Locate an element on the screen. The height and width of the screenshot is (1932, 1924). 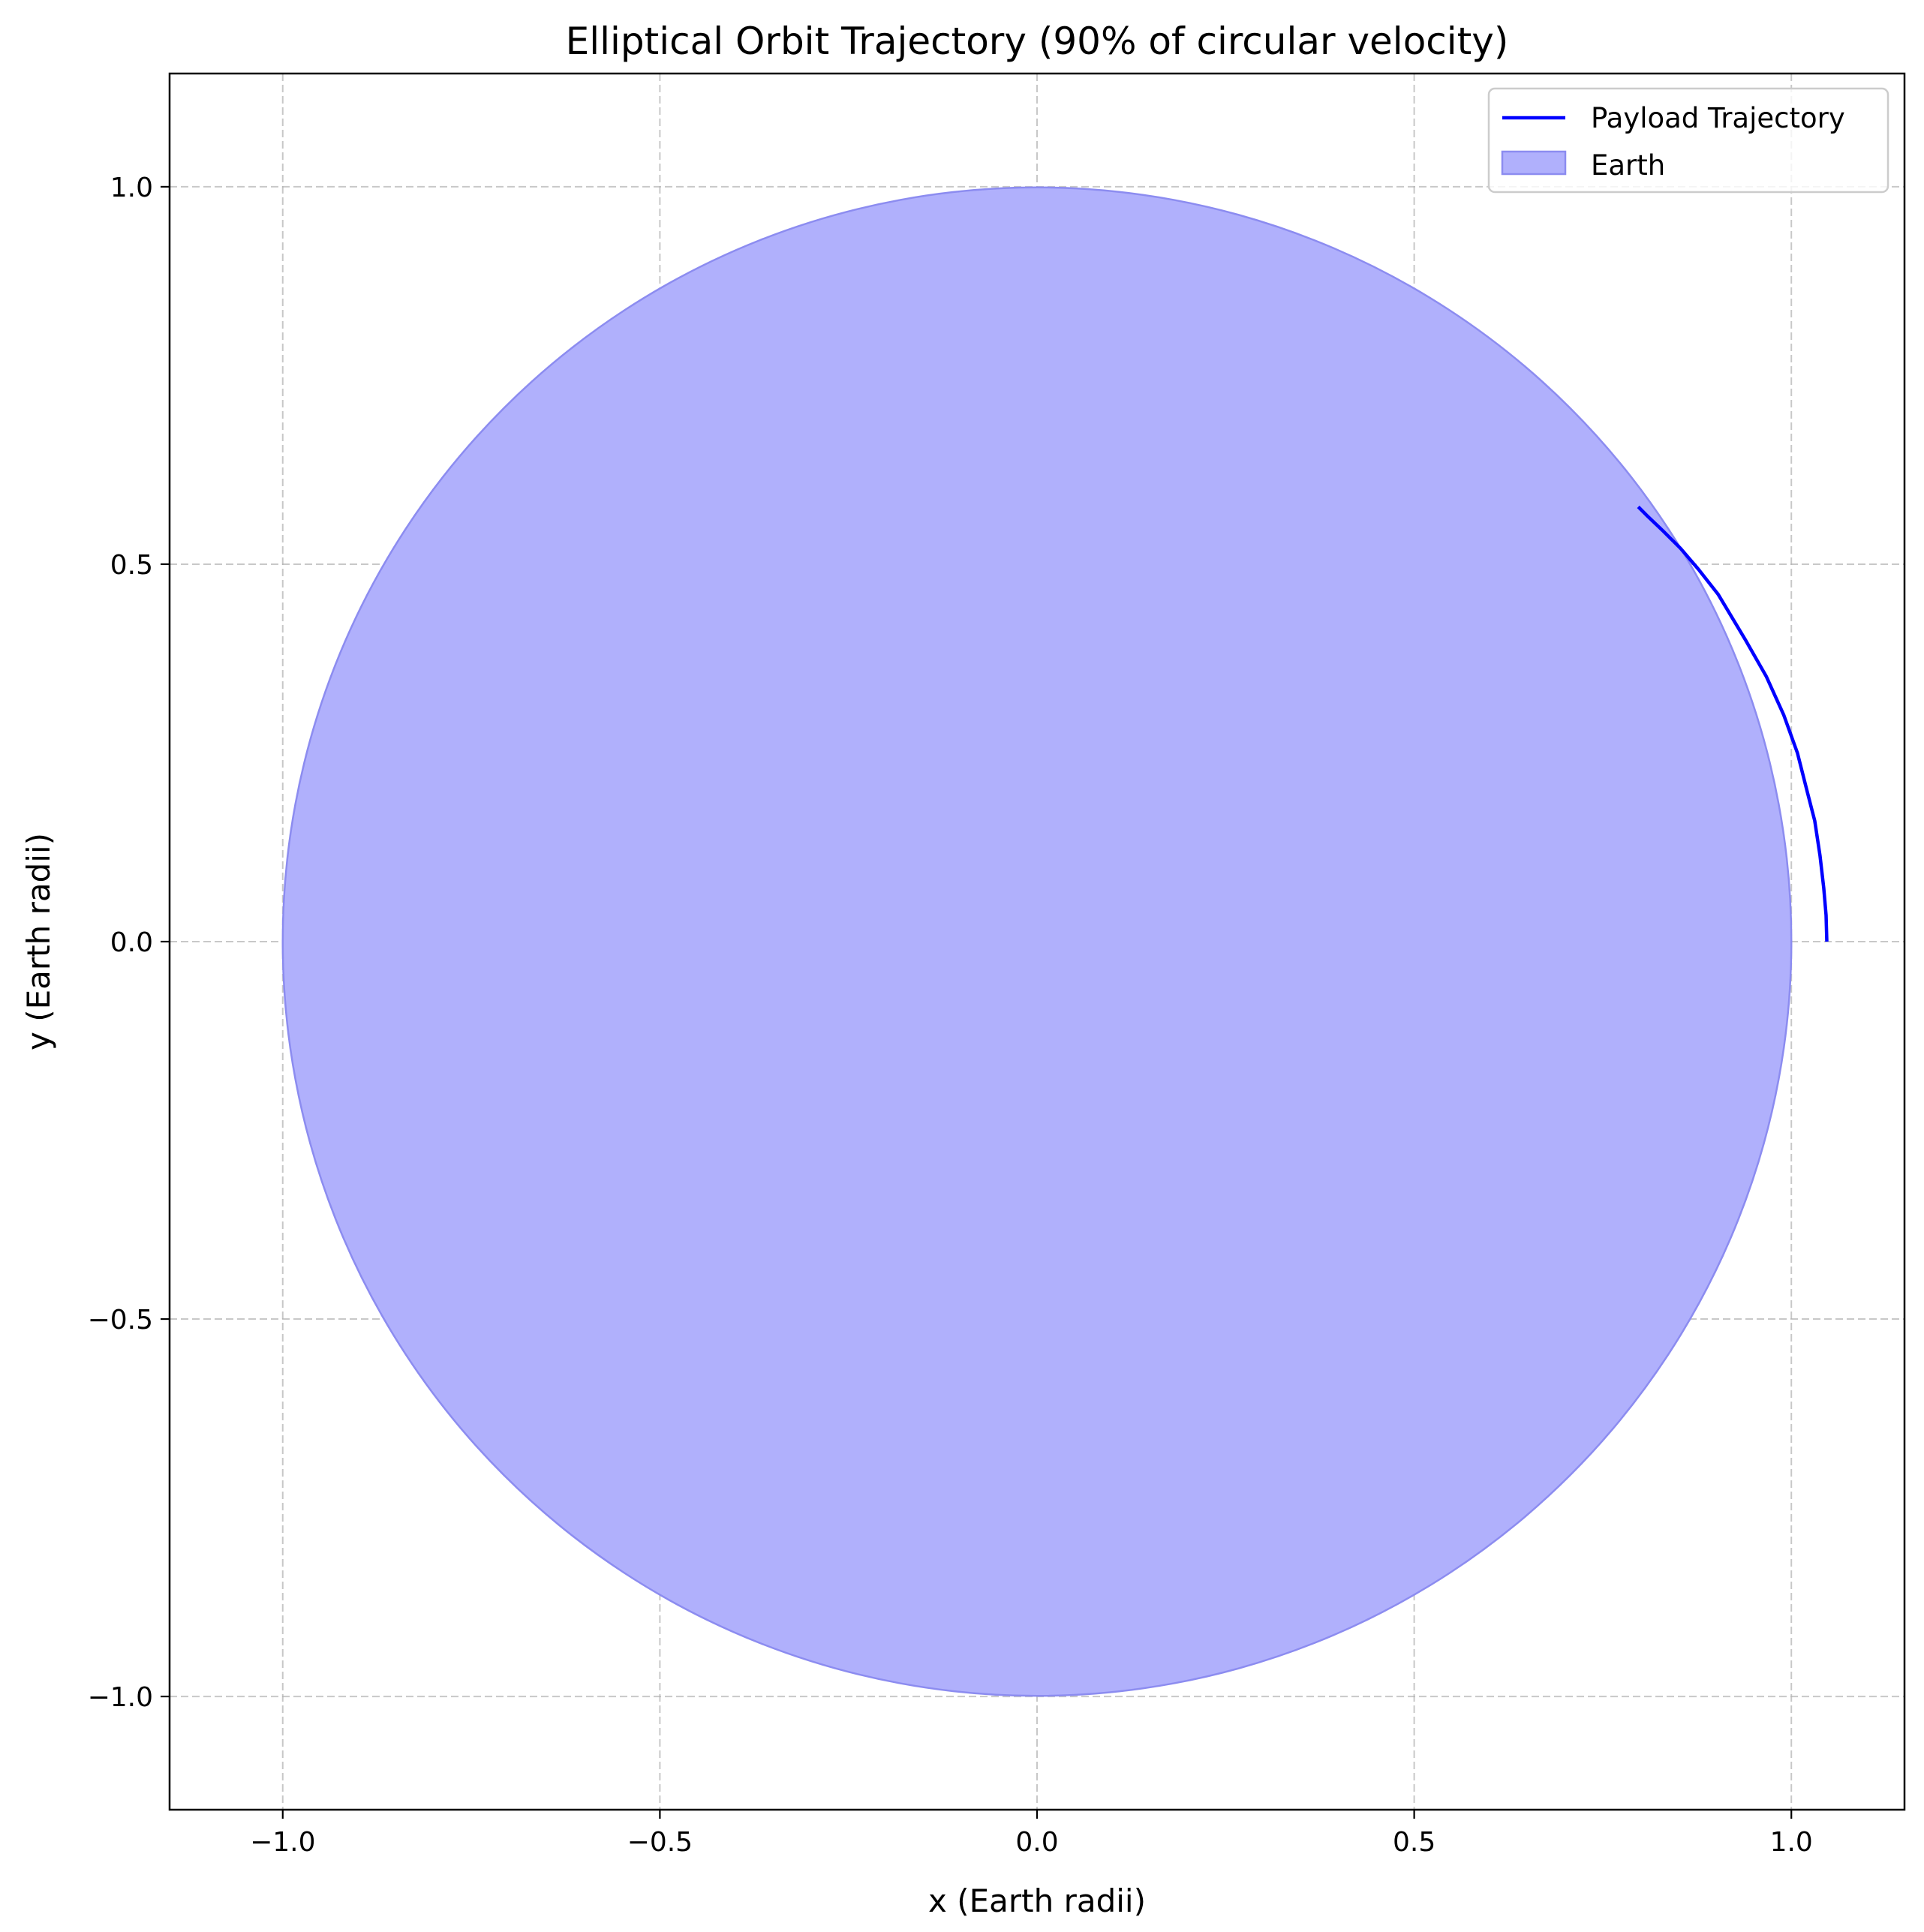
x-tick-label: −1.0 is located at coordinates (282, 1842).